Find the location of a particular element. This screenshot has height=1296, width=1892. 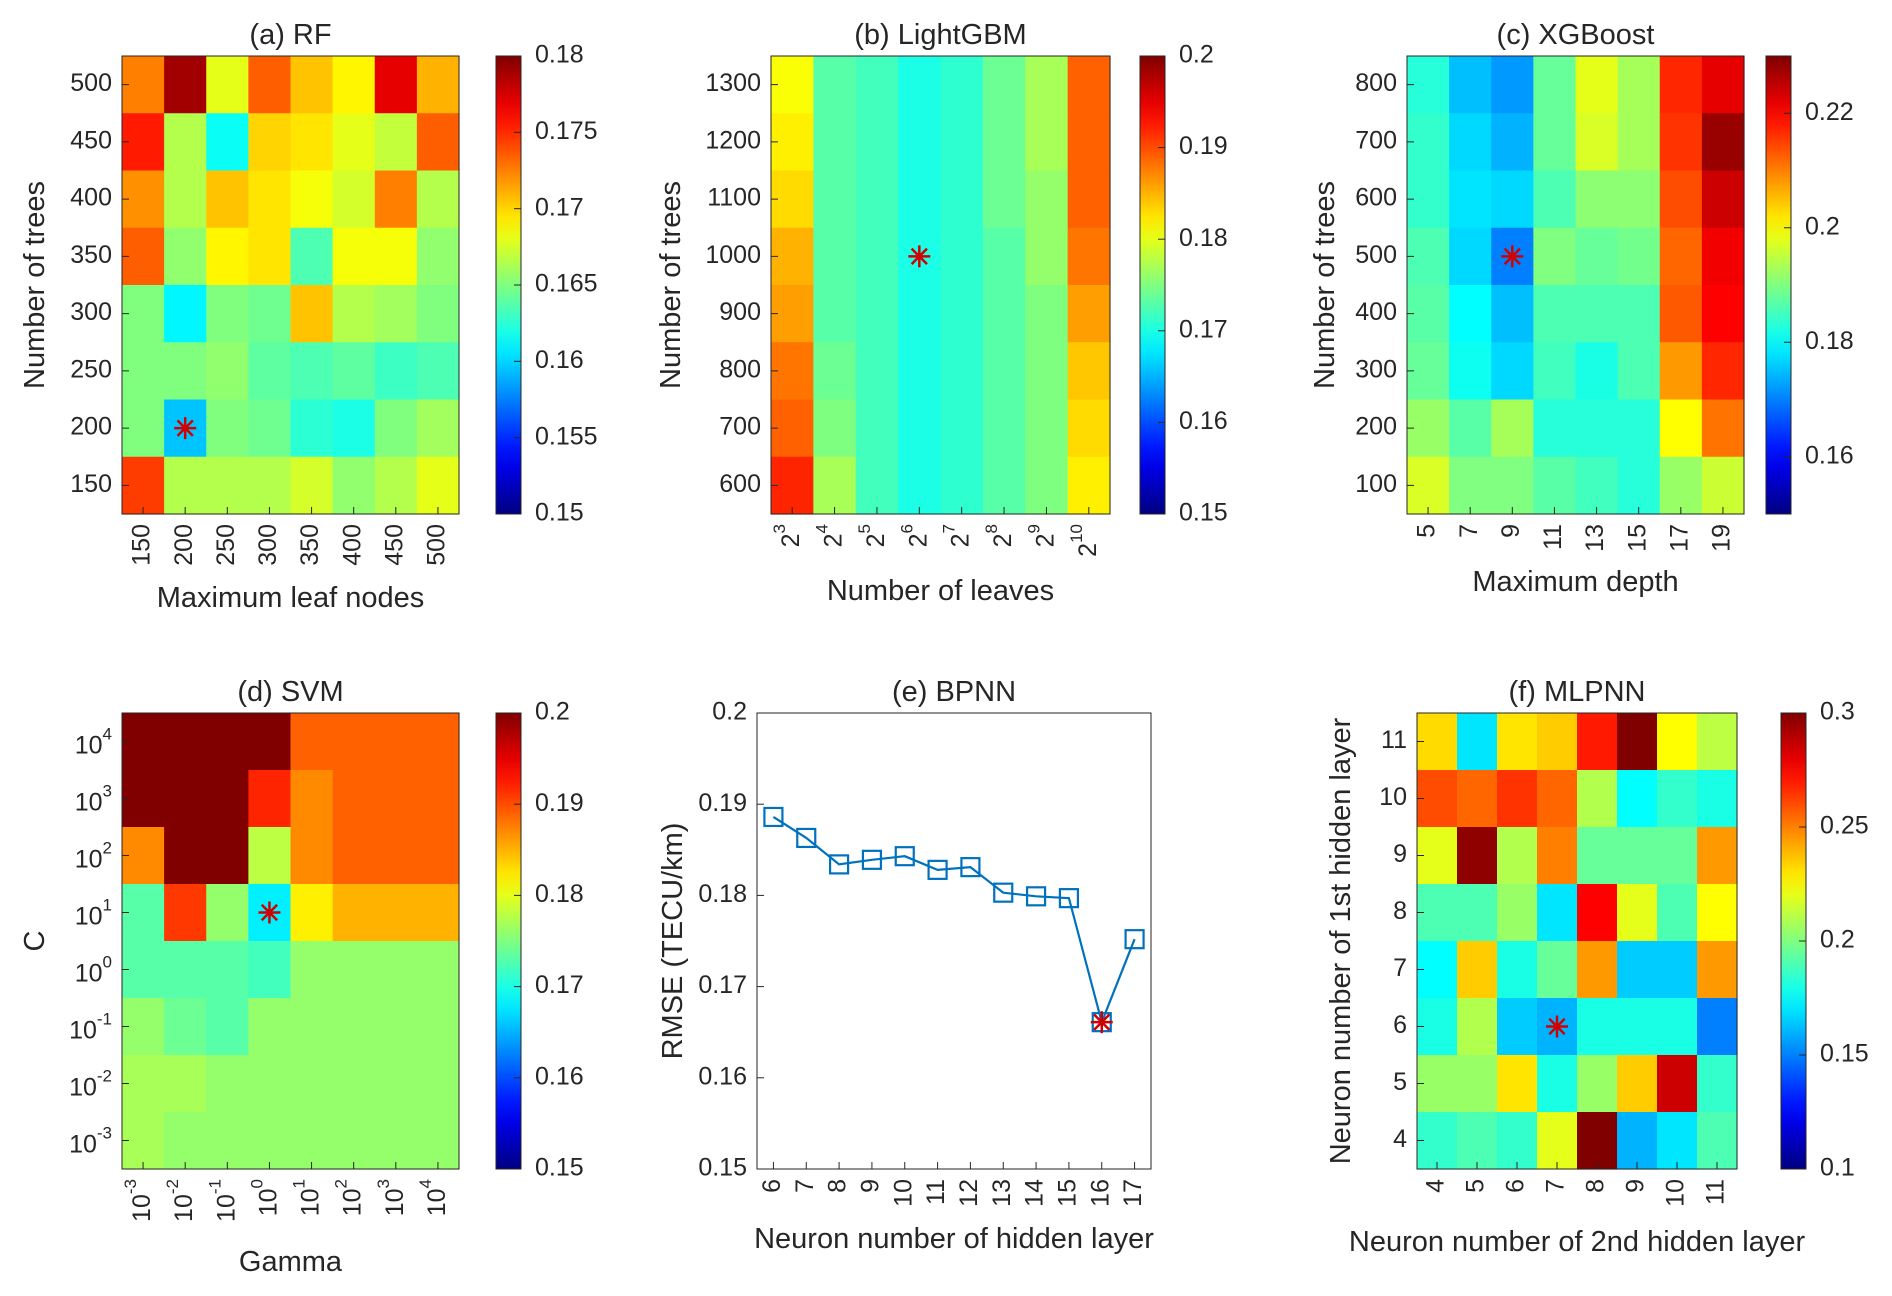

tick-base: 2 is located at coordinates (918, 540).